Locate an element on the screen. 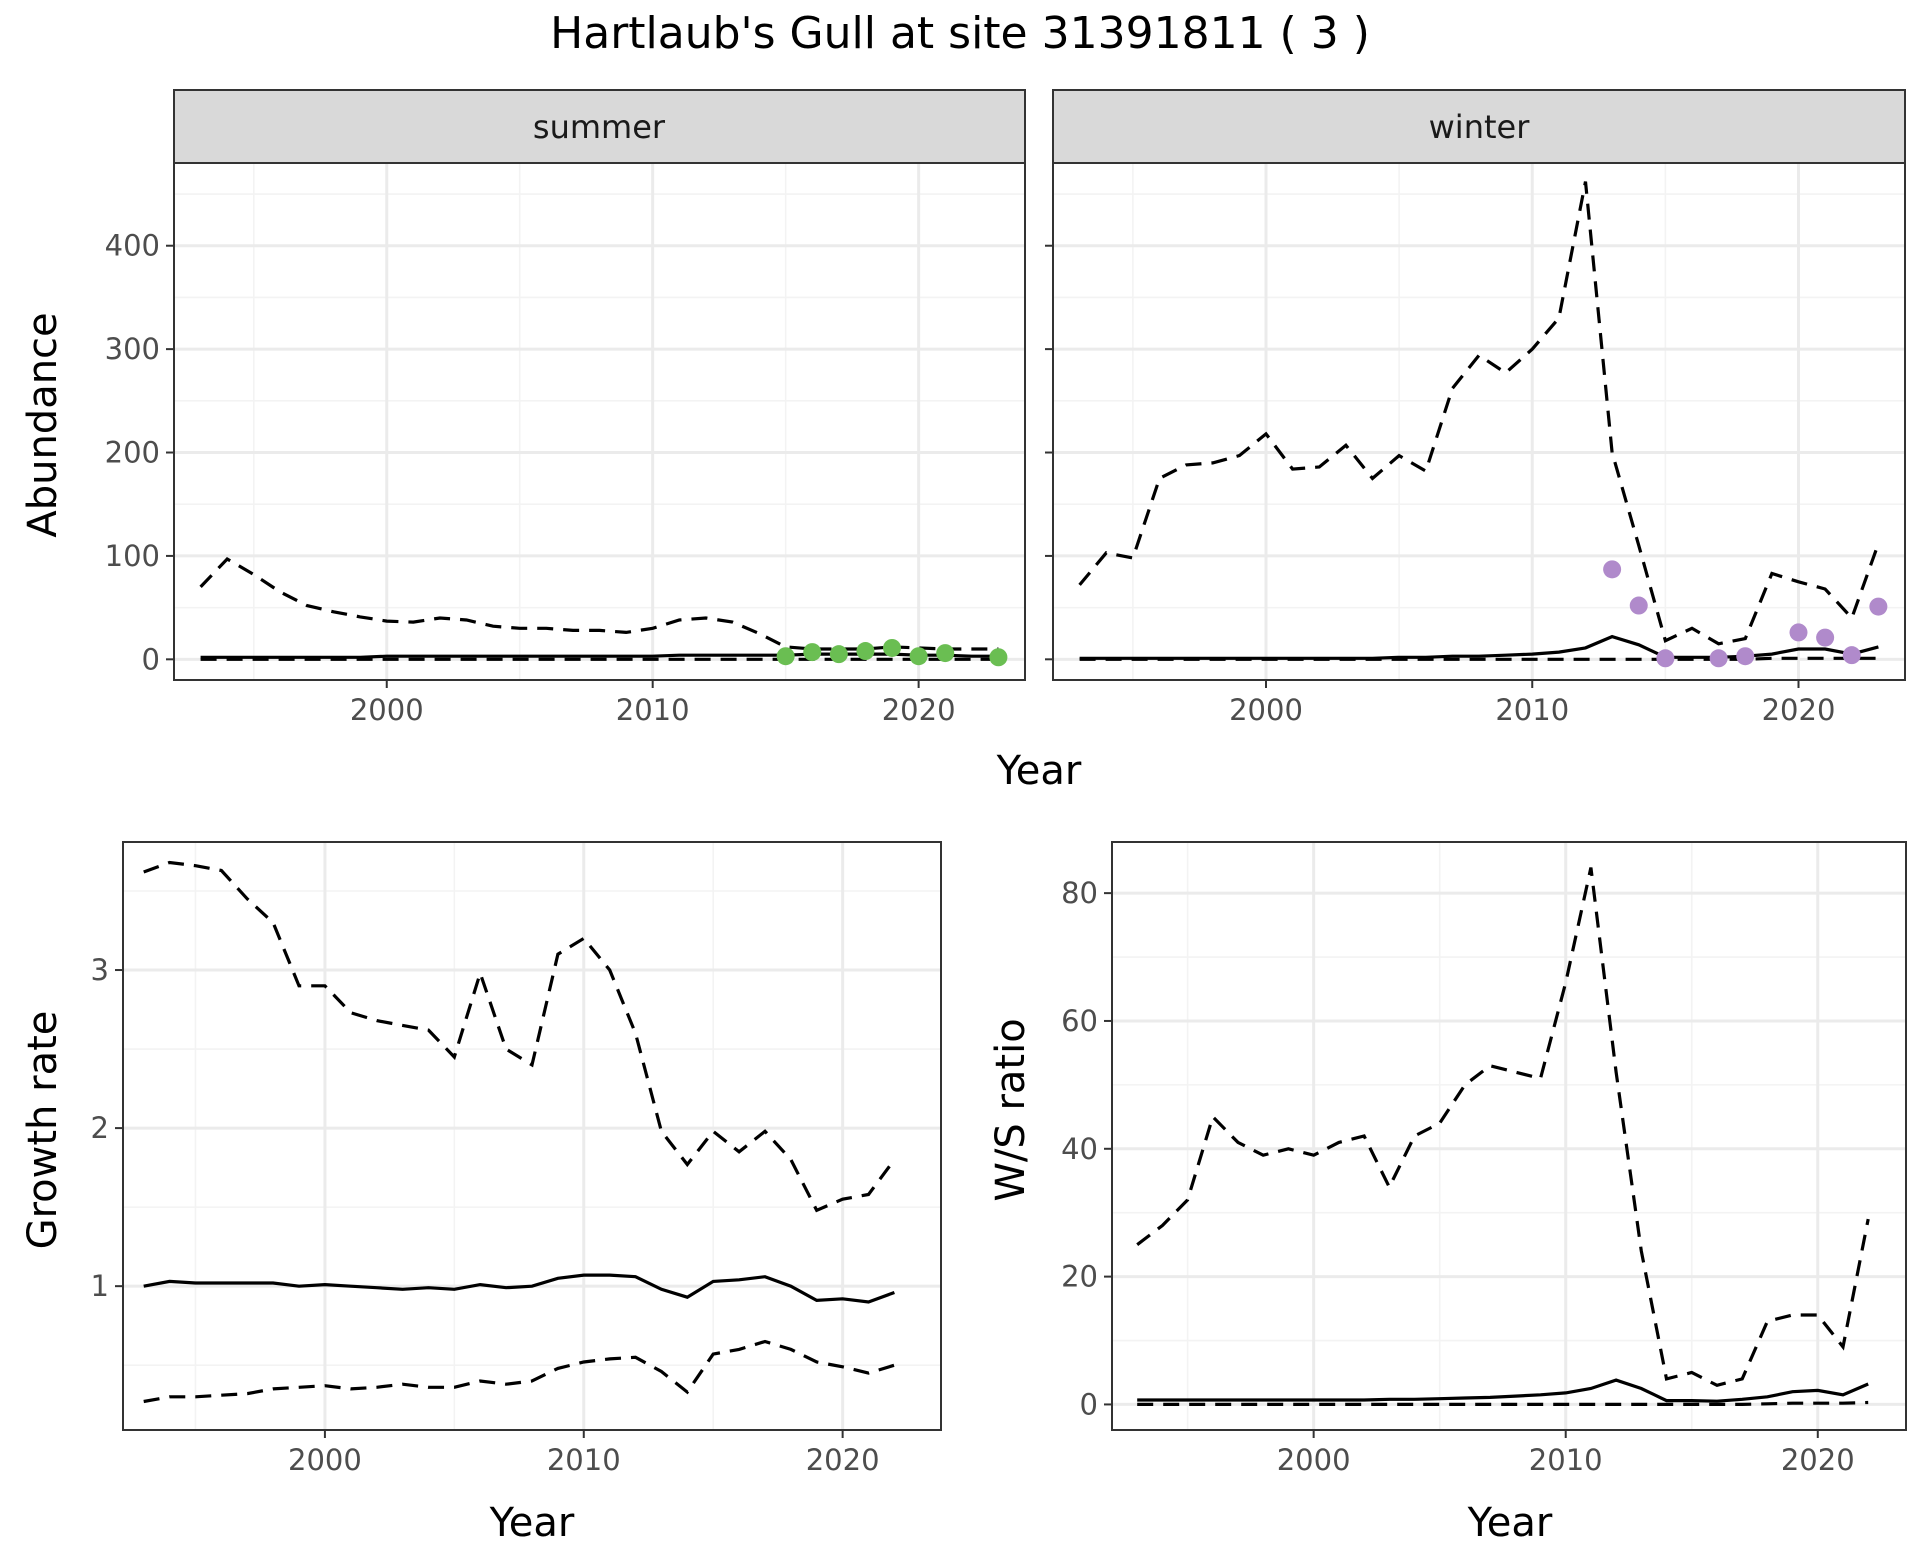 The width and height of the screenshot is (1920, 1560). ratio-x-tick-label: 2010 is located at coordinates (1566, 1460).